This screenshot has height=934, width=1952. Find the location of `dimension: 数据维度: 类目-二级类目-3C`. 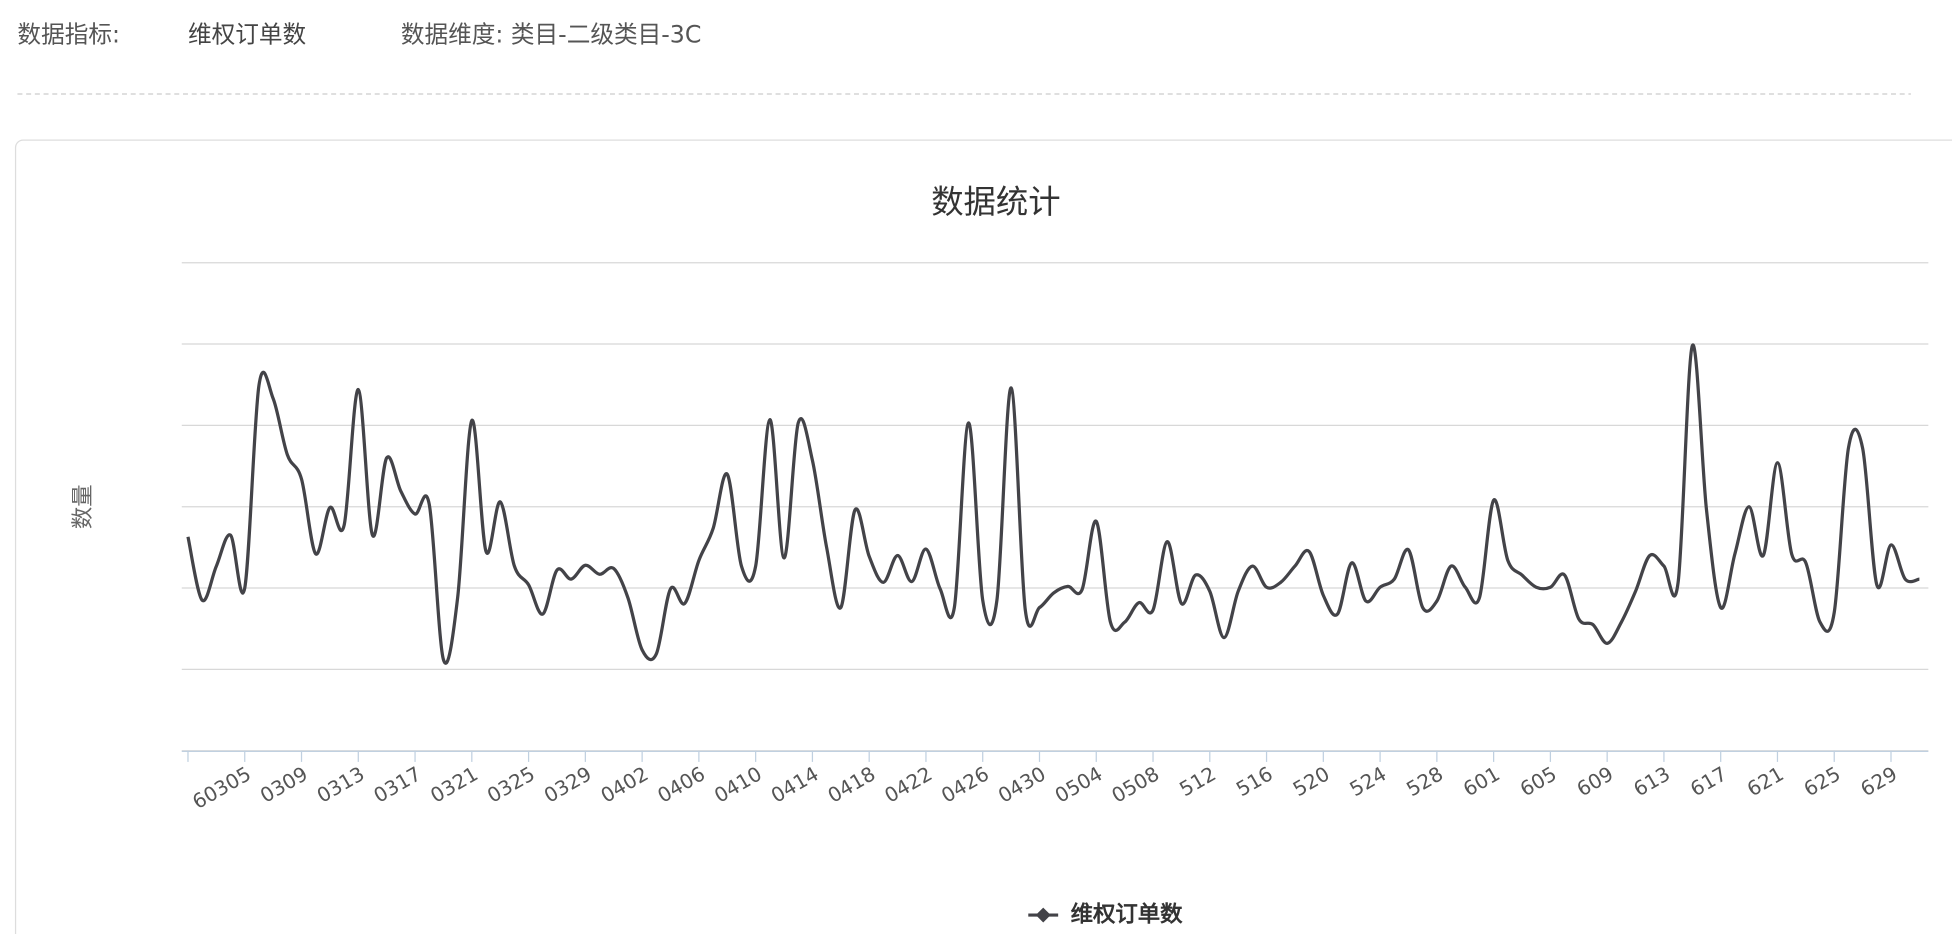

dimension: 数据维度: 类目-二级类目-3C is located at coordinates (551, 35).